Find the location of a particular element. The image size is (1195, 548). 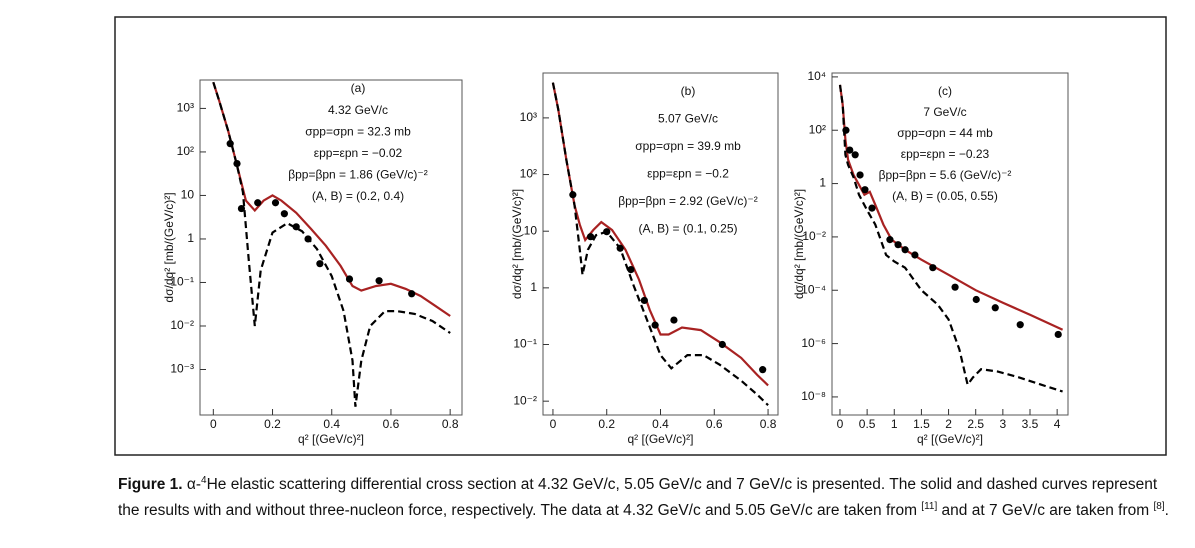

x-tick-label: 0.5 is located at coordinates (867, 424).